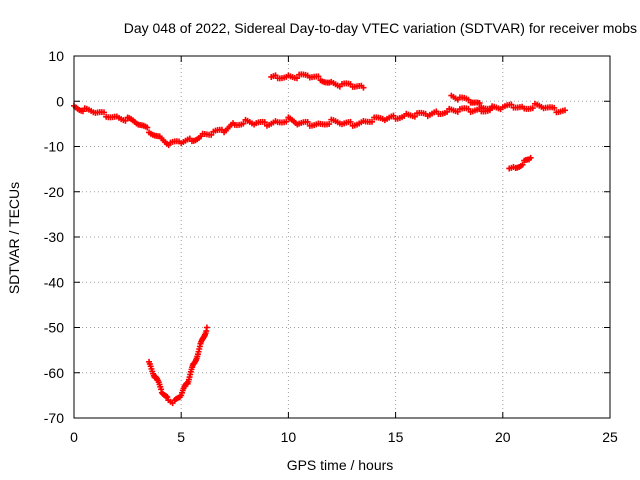 Image resolution: width=640 pixels, height=480 pixels. Describe the element at coordinates (319, 124) in the screenshot. I see `series-main-band` at that location.